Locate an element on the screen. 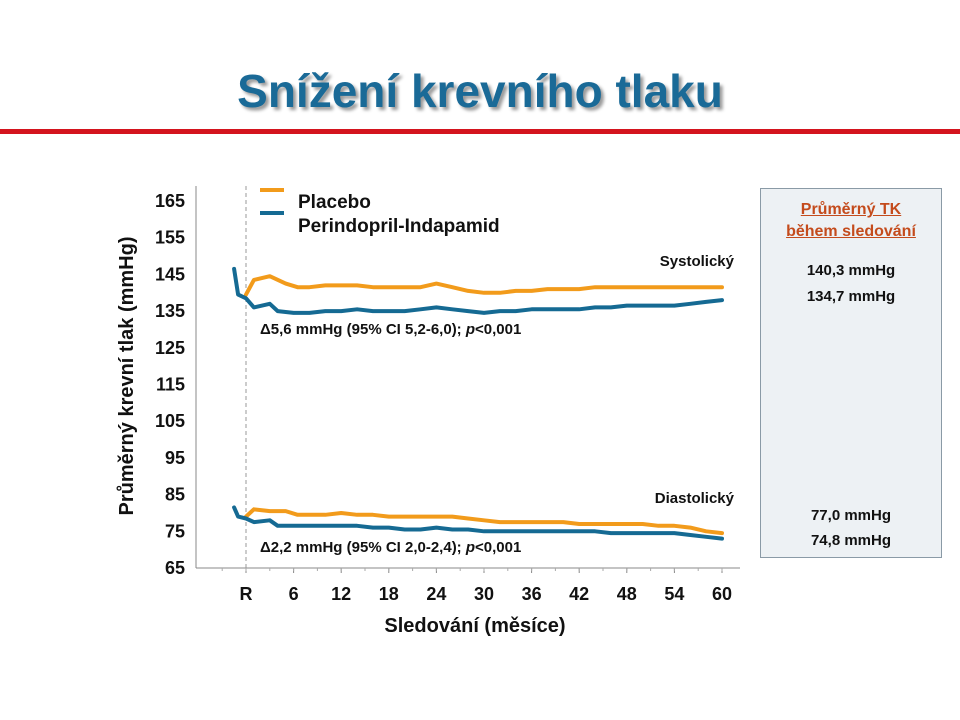 This screenshot has height=720, width=960. y-tick-label: 95 is located at coordinates (175, 458).